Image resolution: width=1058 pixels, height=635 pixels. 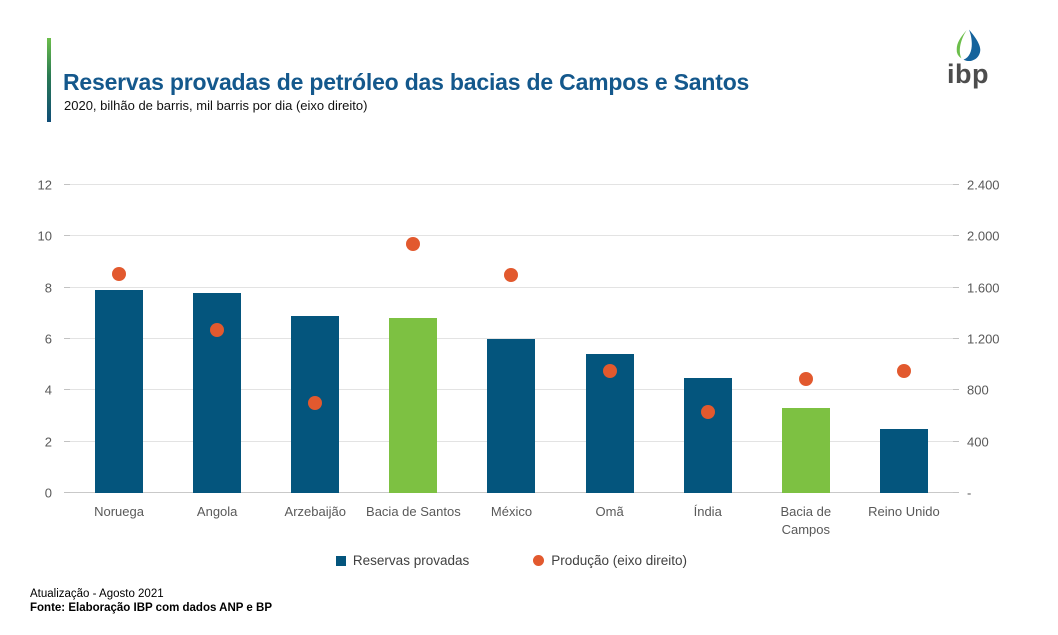 What do you see at coordinates (511, 511) in the screenshot?
I see `x-axis-category-label: México` at bounding box center [511, 511].